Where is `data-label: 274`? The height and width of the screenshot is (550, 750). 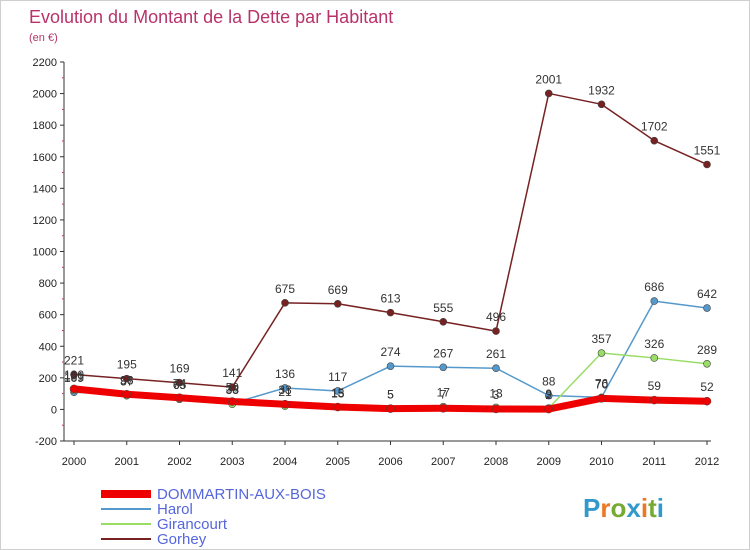 data-label: 274 is located at coordinates (390, 352).